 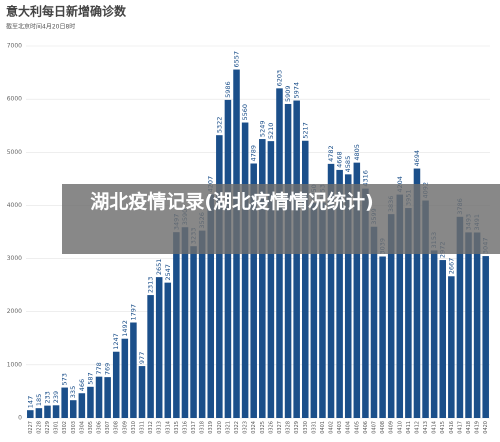 What do you see at coordinates (426, 427) in the screenshot?
I see `x-tick-label: 0413` at bounding box center [426, 427].